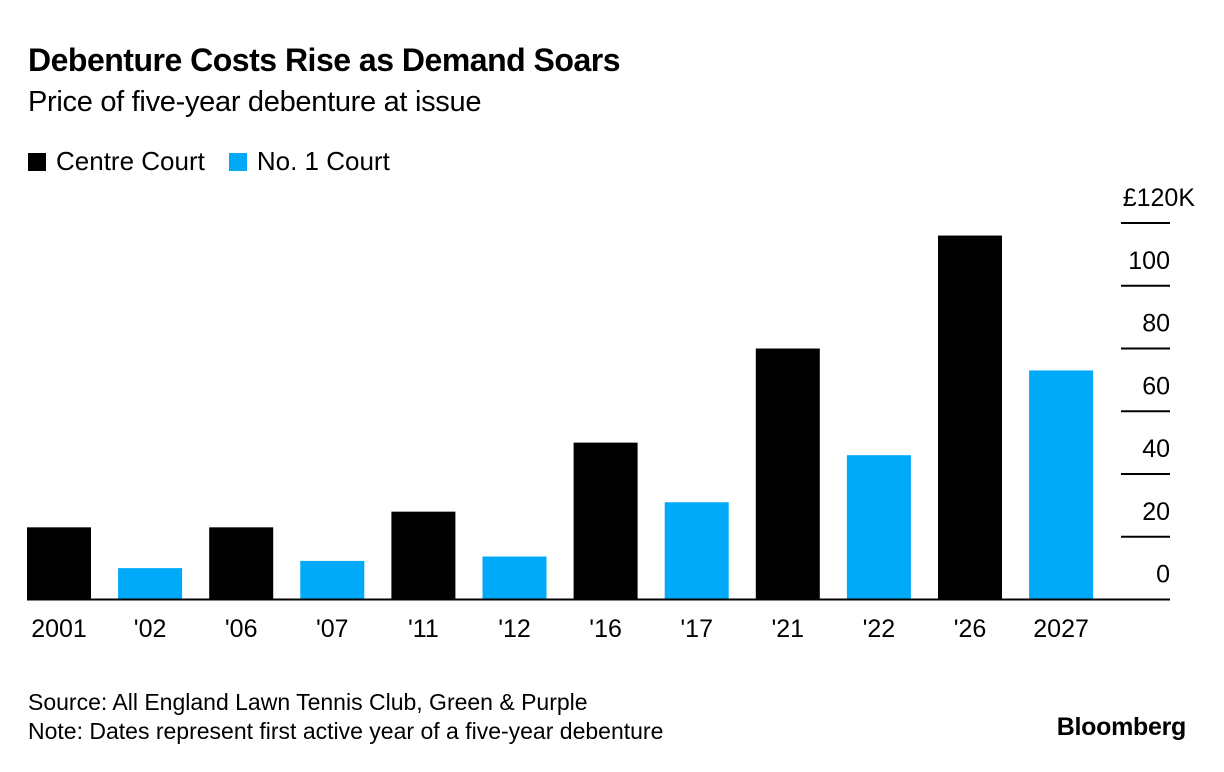 This screenshot has height=772, width=1224. Describe the element at coordinates (514, 629) in the screenshot. I see `x-tick-label: '12` at that location.